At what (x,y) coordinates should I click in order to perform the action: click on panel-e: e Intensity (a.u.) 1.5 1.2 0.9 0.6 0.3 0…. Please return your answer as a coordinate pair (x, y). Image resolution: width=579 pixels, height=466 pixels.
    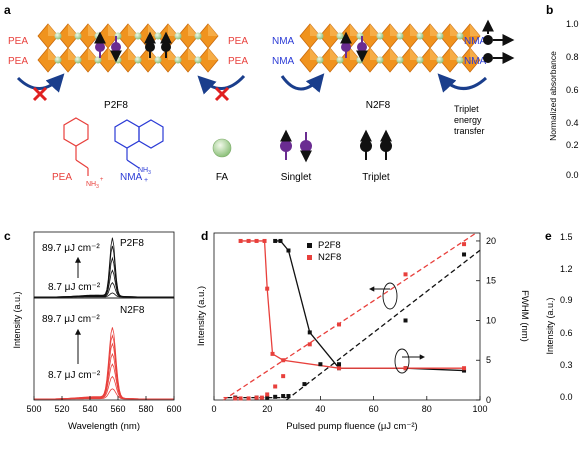
    Looking at the image, I should click on (559, 315).